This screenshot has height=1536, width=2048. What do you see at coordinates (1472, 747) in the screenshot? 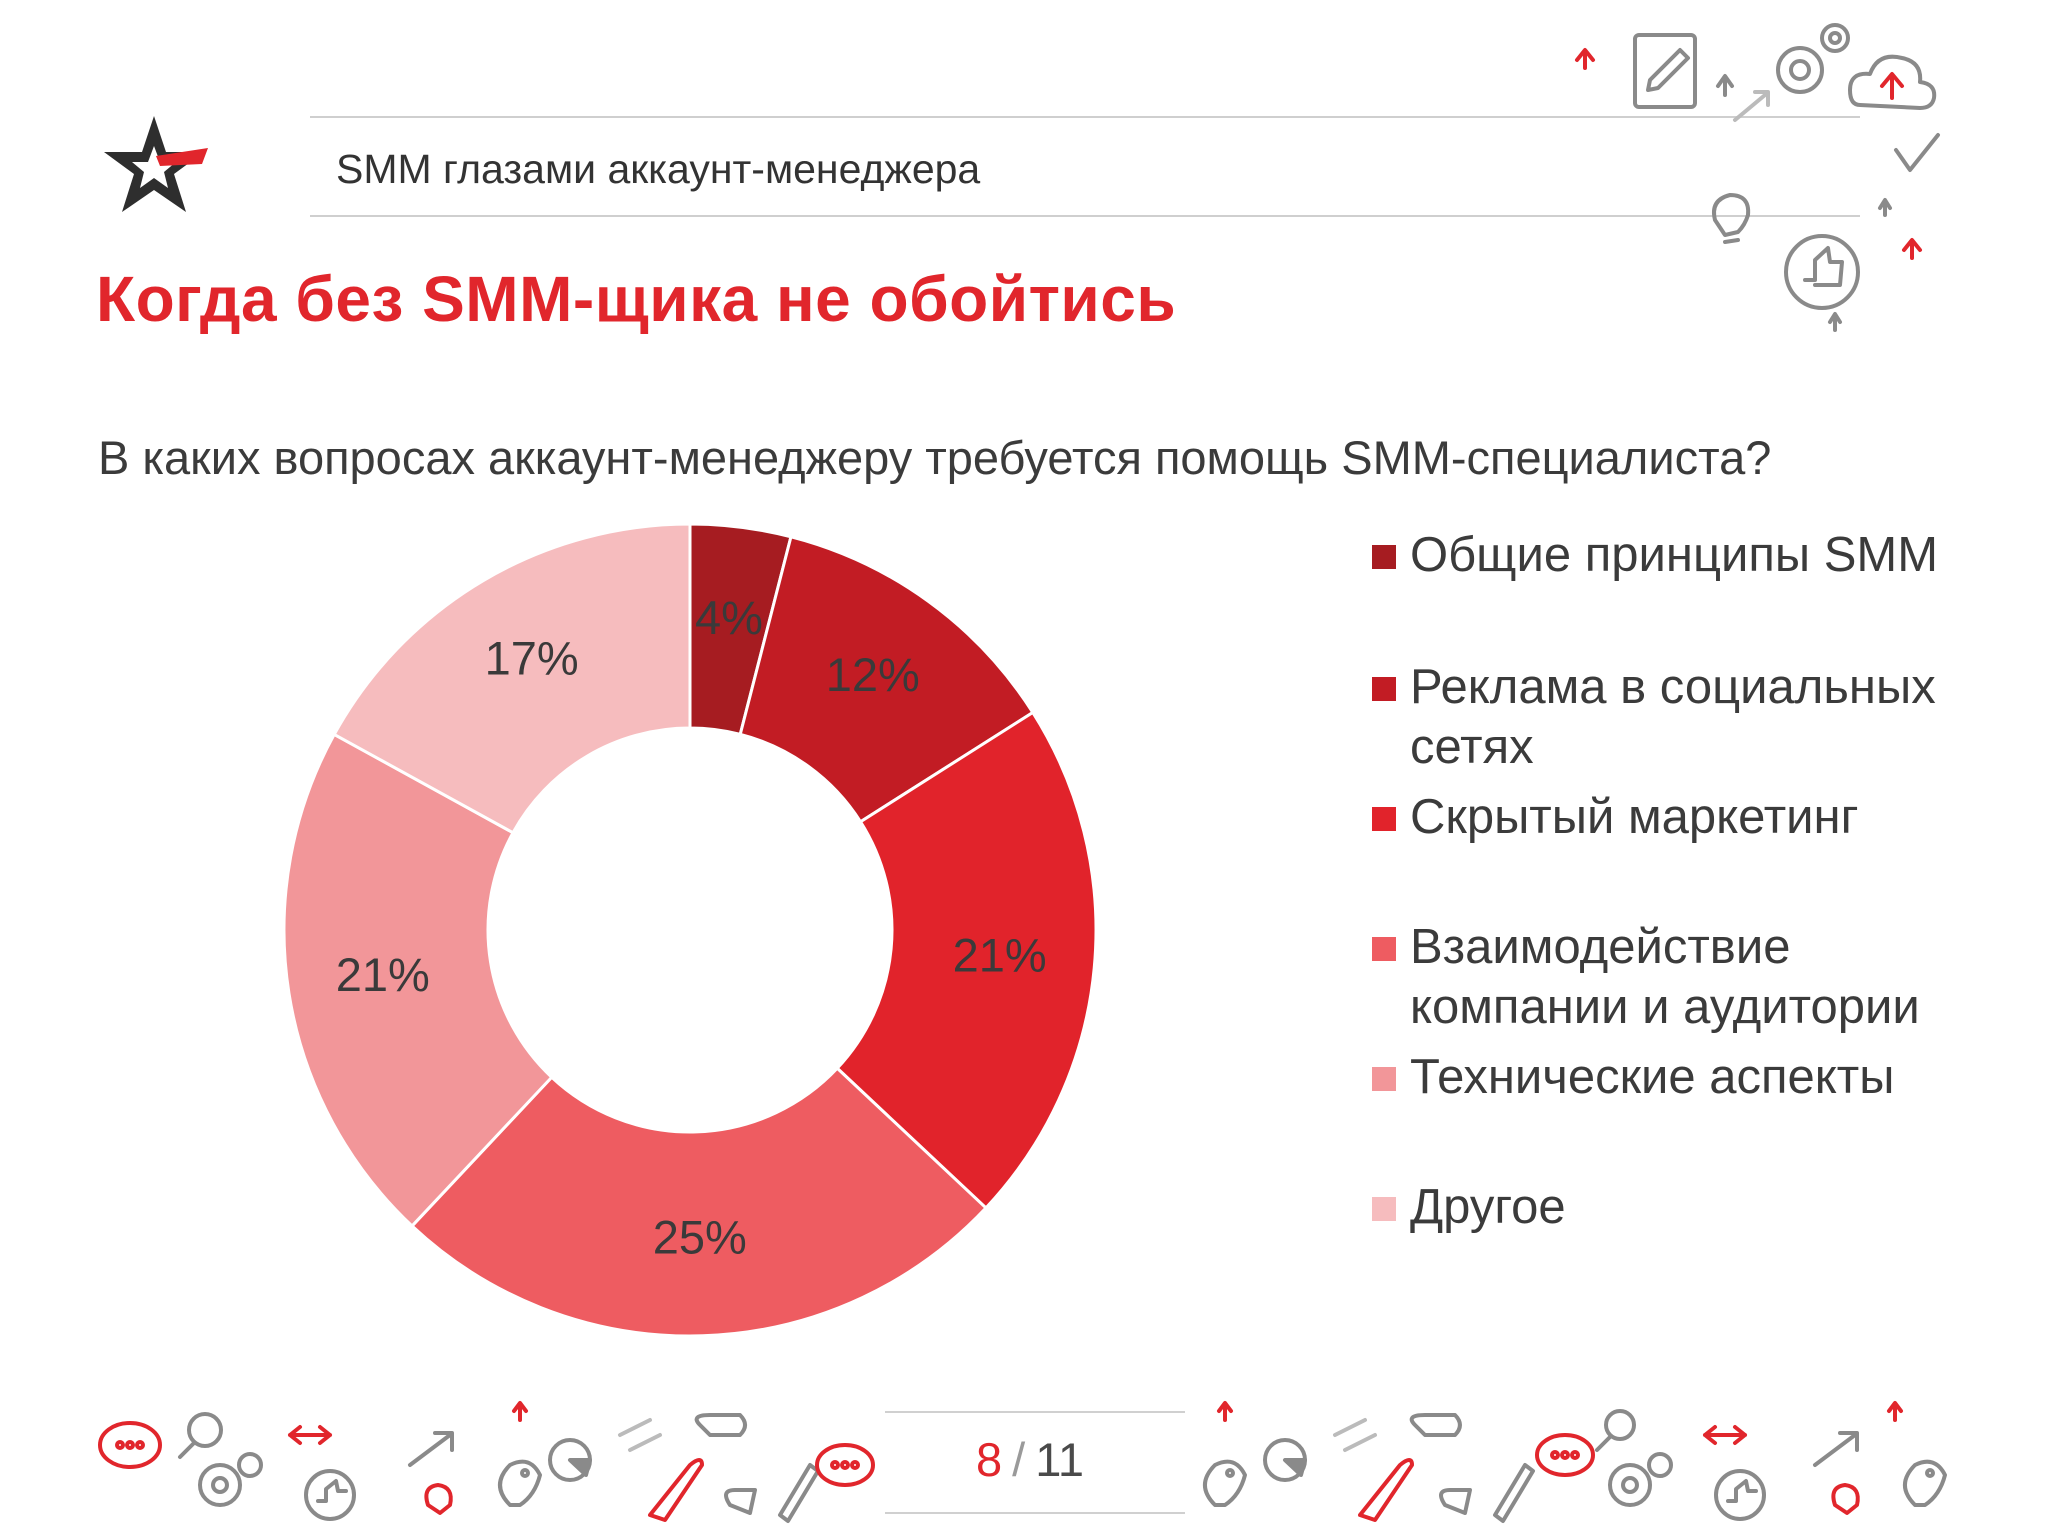
I see `legend-label-line: сетях` at bounding box center [1472, 747].